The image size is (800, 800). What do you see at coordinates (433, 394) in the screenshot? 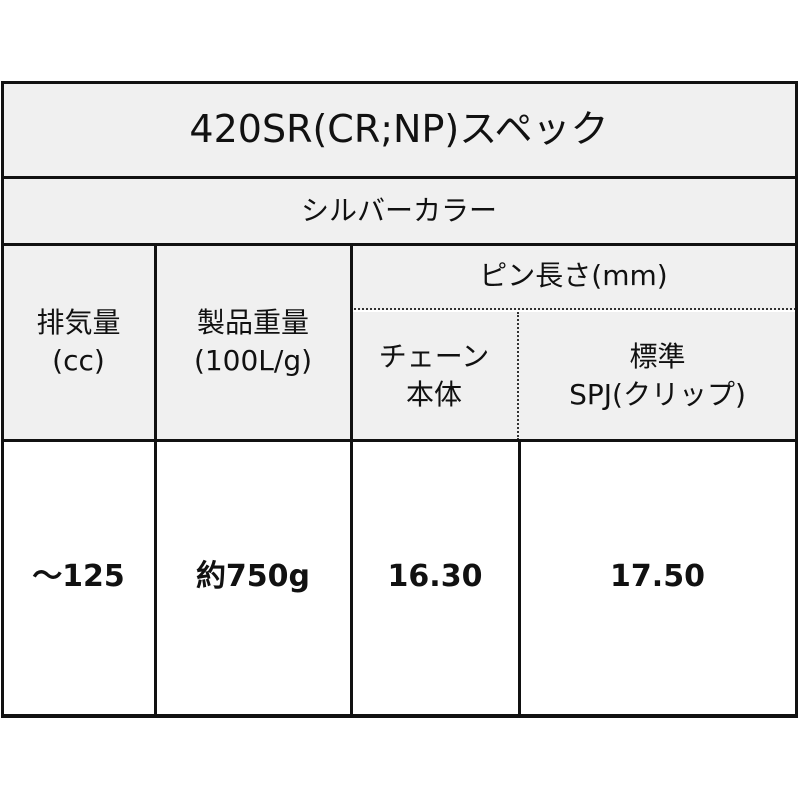
I see `header-chain-body-line2: 本体` at bounding box center [433, 394].